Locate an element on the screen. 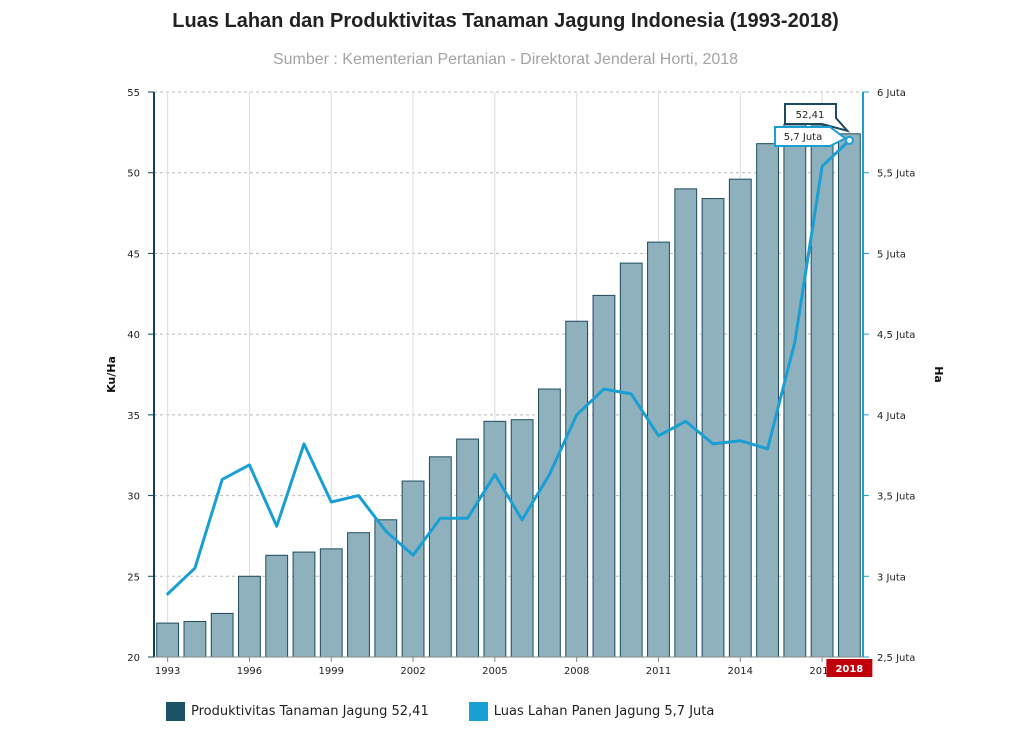 The image size is (1011, 738). bar-2003 is located at coordinates (440, 557).